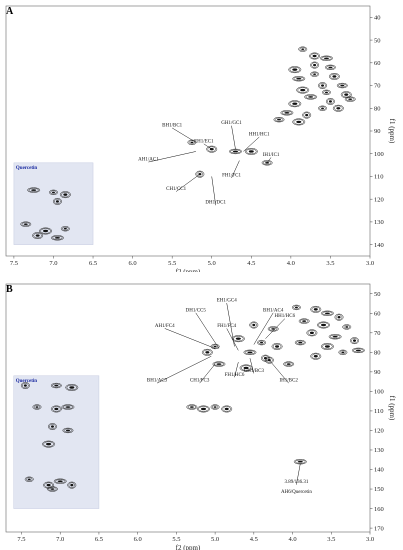 The height and width of the screenshot is (550, 403). Describe the element at coordinates (226, 326) in the screenshot. I see `peak-annotation: FH1/FC4` at that location.